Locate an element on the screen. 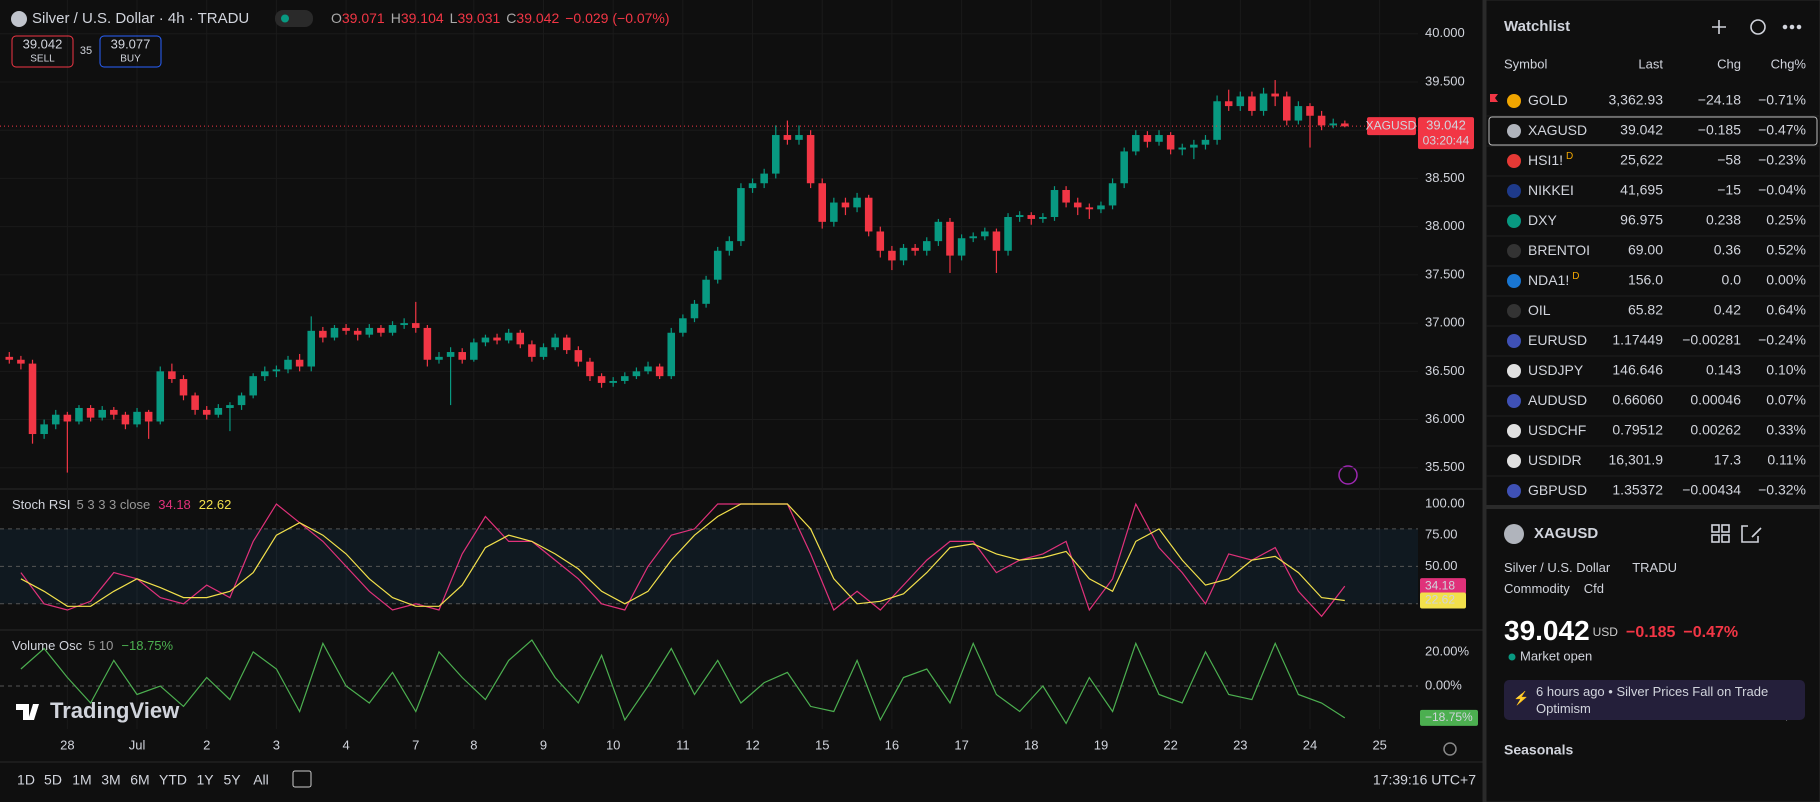 This screenshot has height=802, width=1820. symbol: OIL is located at coordinates (1539, 310).